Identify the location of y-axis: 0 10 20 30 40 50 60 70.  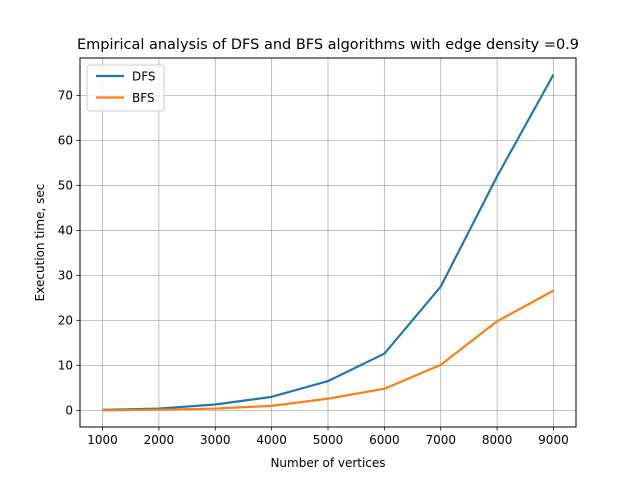
(69, 252).